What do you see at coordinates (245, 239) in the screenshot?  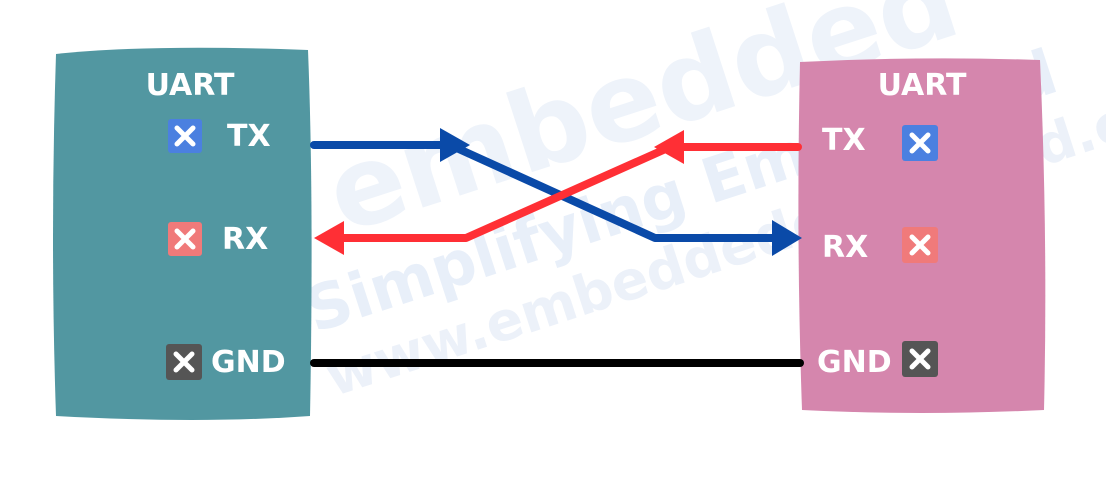 I see `left-rx-label: RX` at bounding box center [245, 239].